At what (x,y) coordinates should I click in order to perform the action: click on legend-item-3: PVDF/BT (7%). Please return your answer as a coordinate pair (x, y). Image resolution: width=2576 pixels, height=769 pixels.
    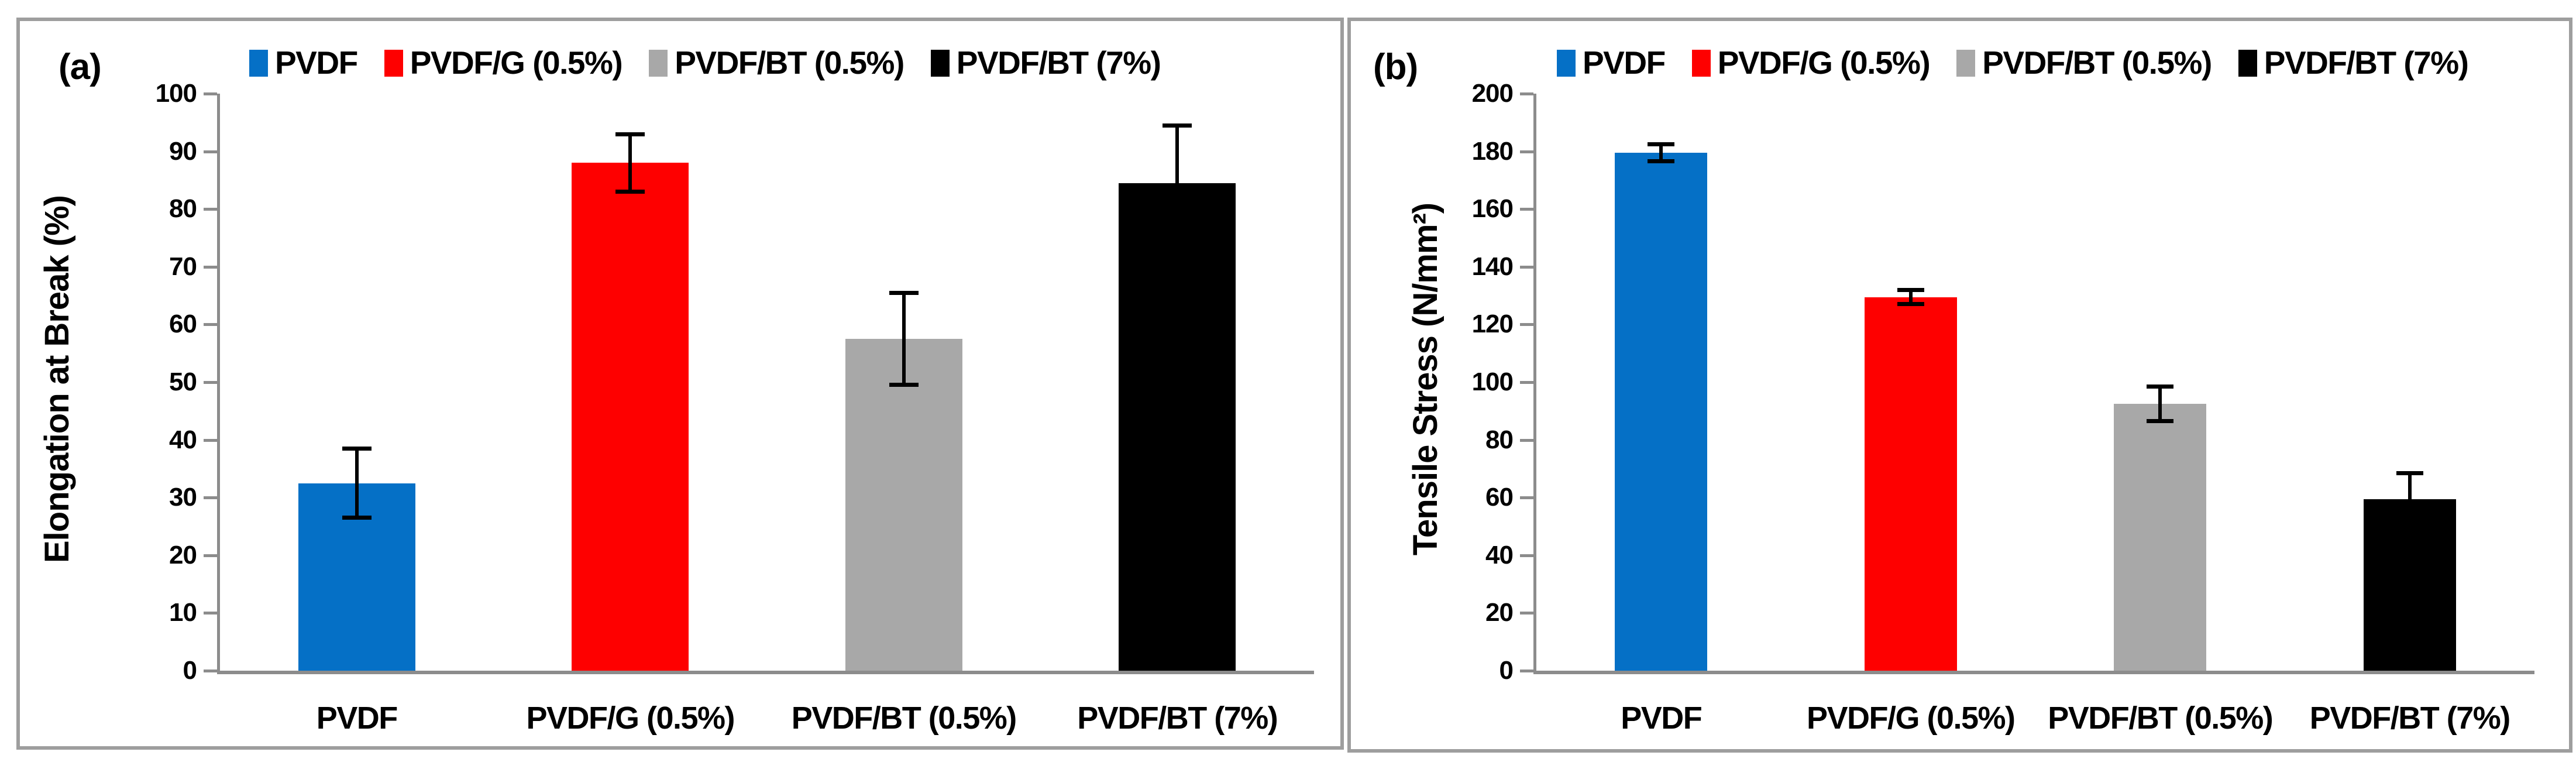
    Looking at the image, I should click on (2353, 62).